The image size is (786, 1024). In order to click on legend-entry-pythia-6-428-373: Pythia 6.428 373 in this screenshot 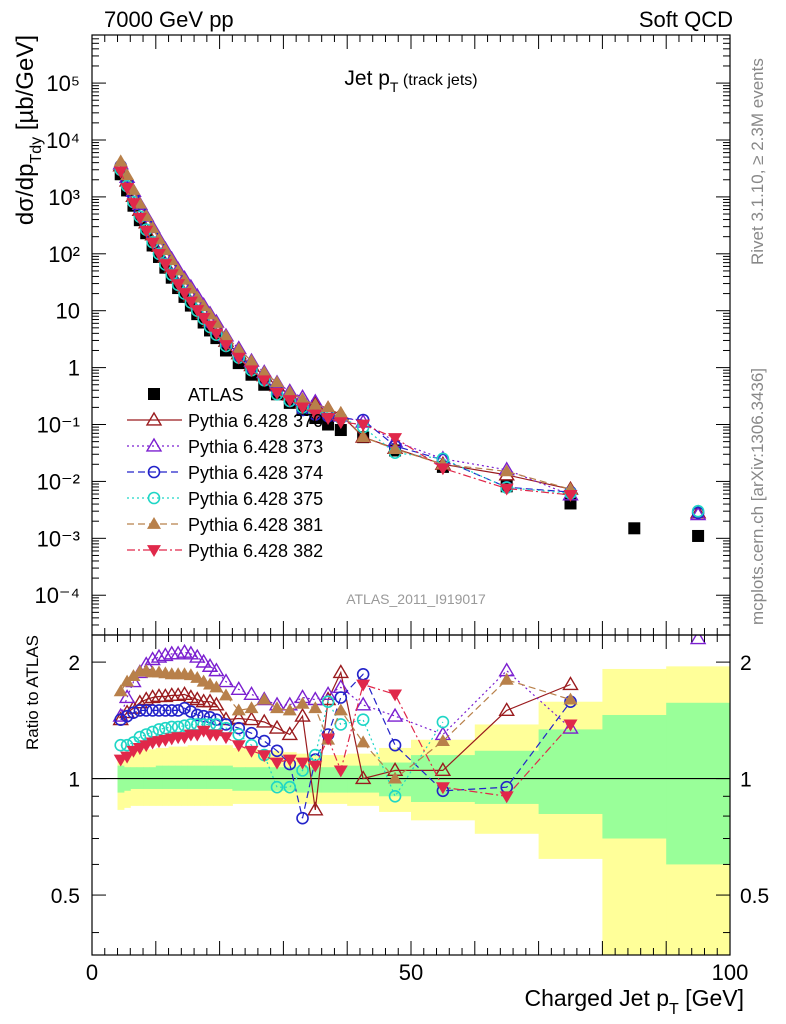, I will do `click(225, 447)`.